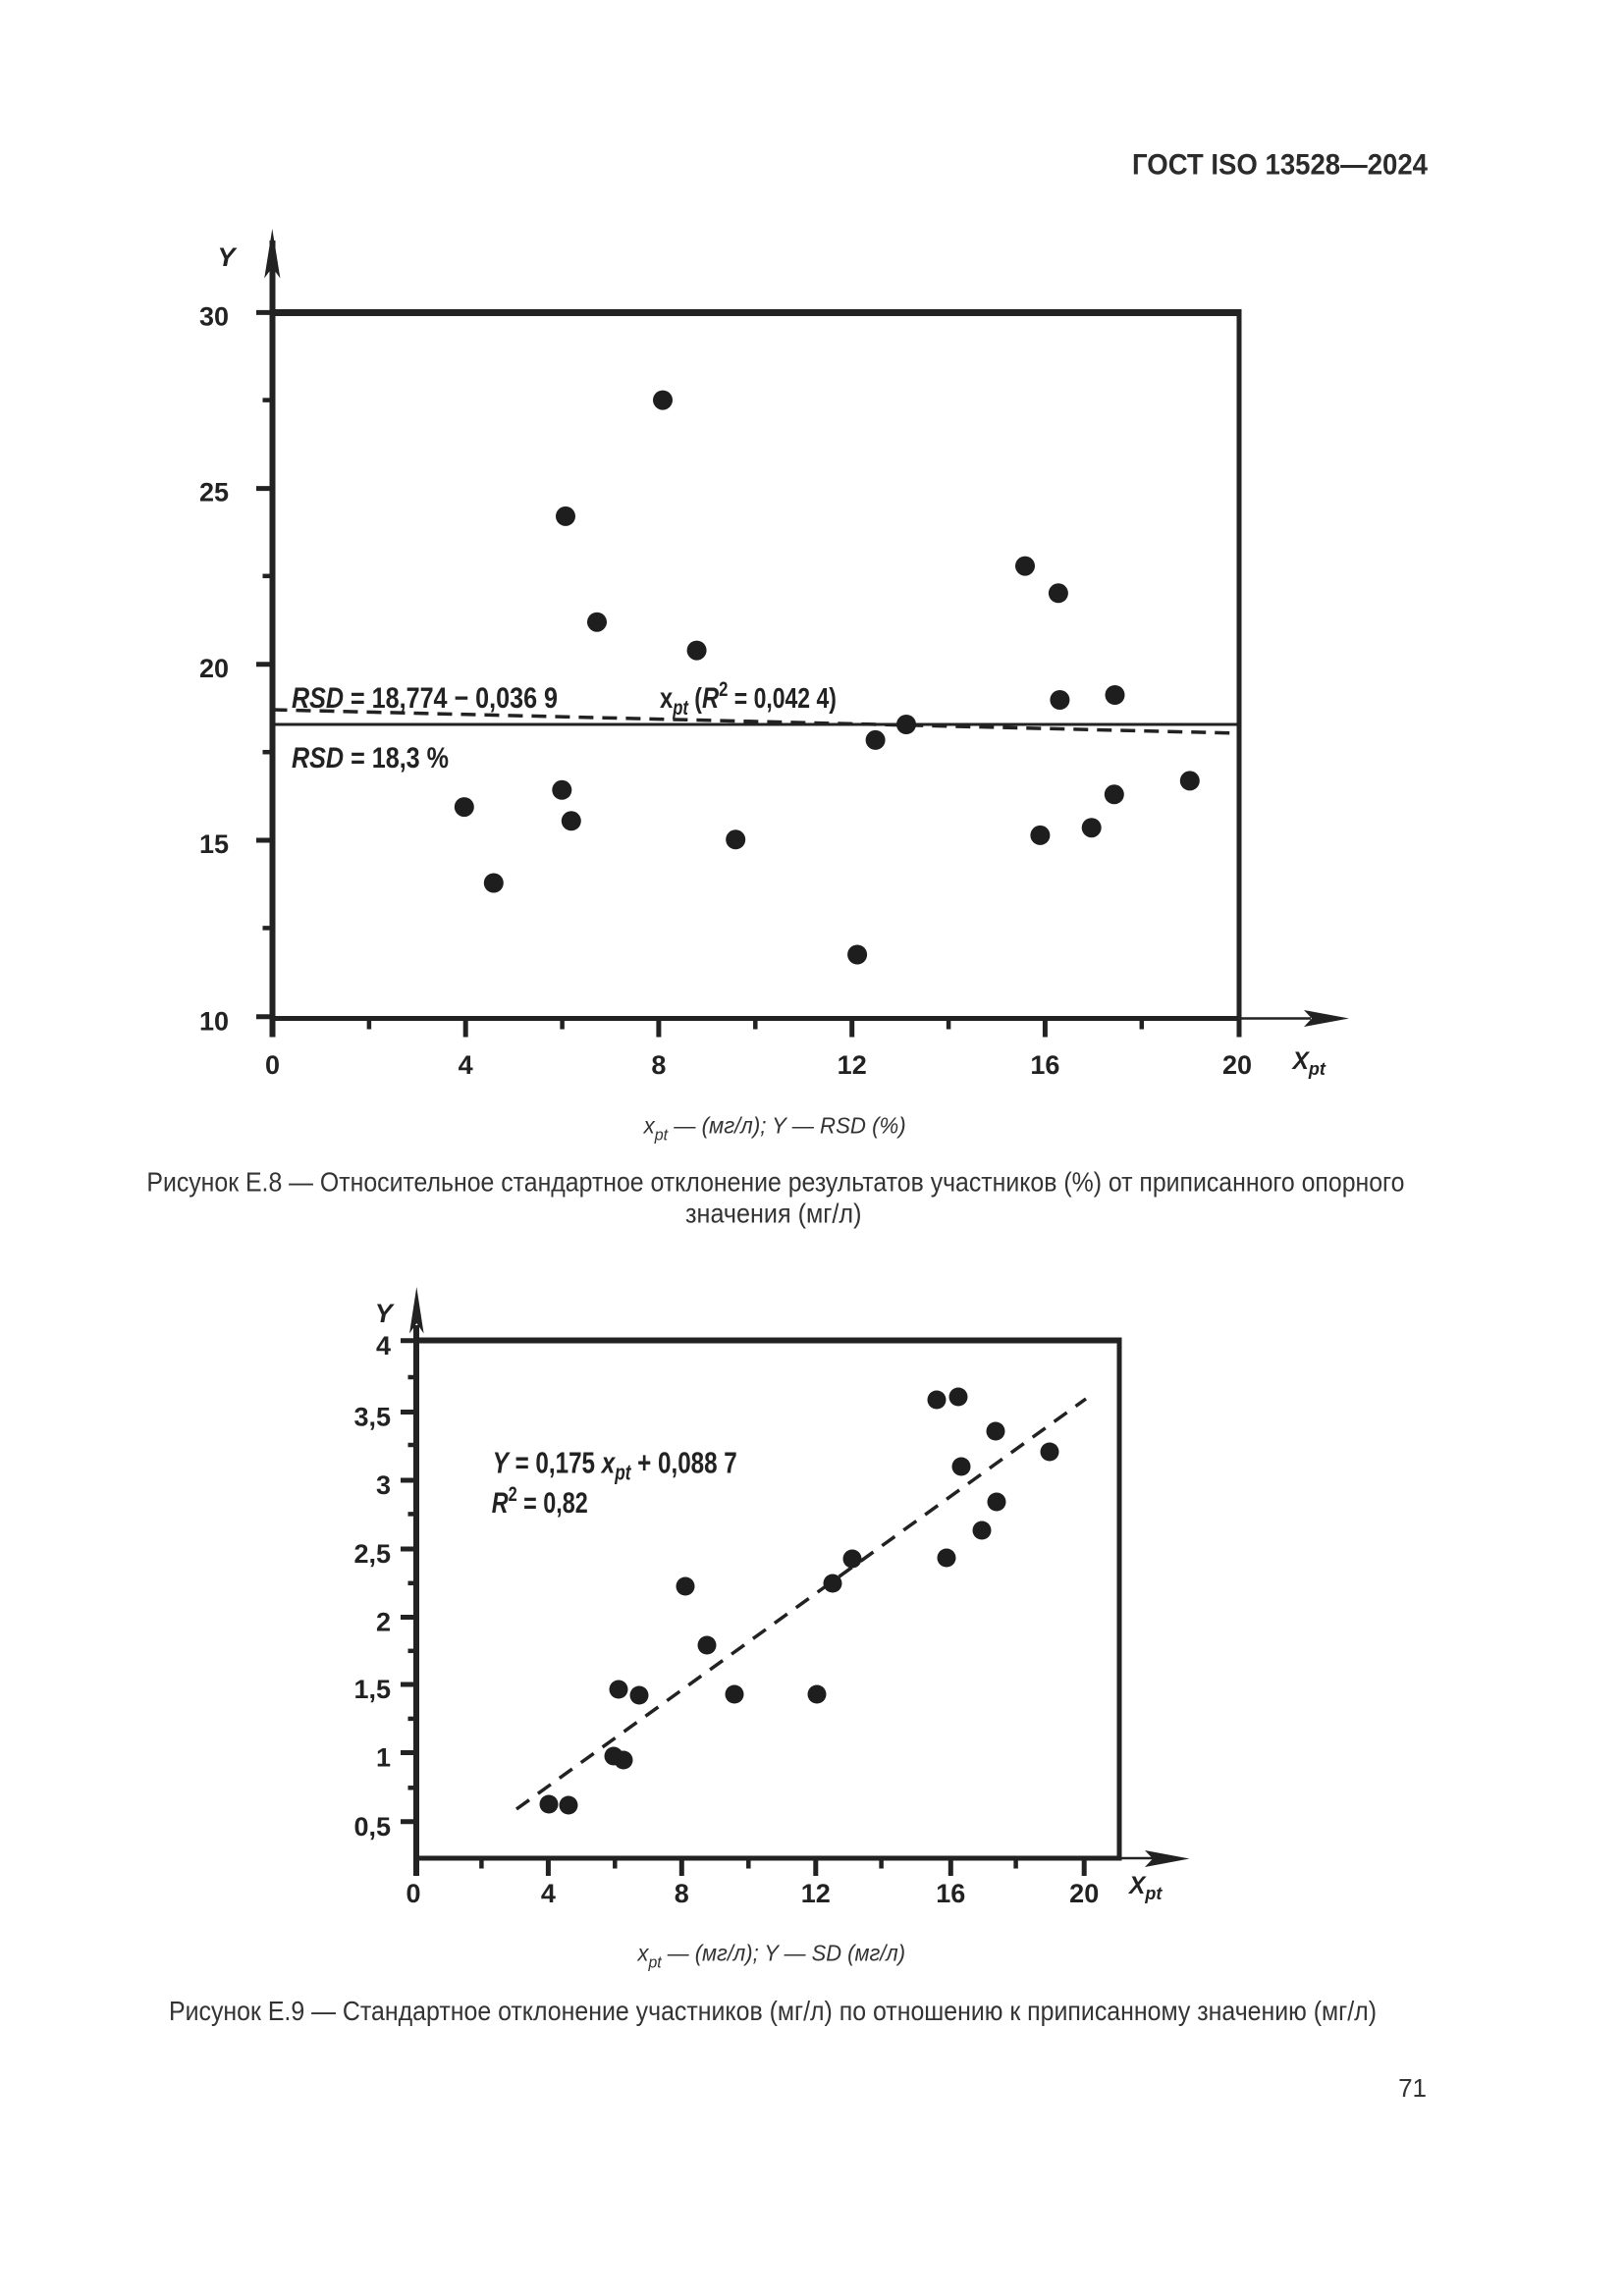  Describe the element at coordinates (748, 699) in the screenshot. I see `svg-text: xpt (R2 = 0,042 4)` at that location.